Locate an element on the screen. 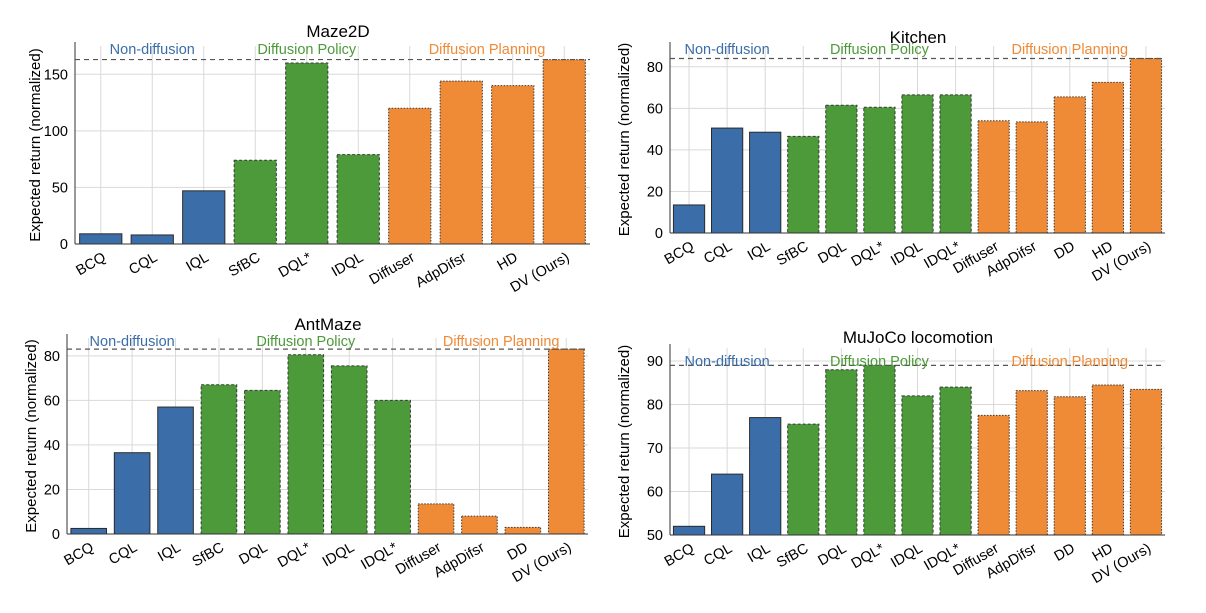 Image resolution: width=1206 pixels, height=613 pixels. y-tick-label: 150 is located at coordinates (56, 75).